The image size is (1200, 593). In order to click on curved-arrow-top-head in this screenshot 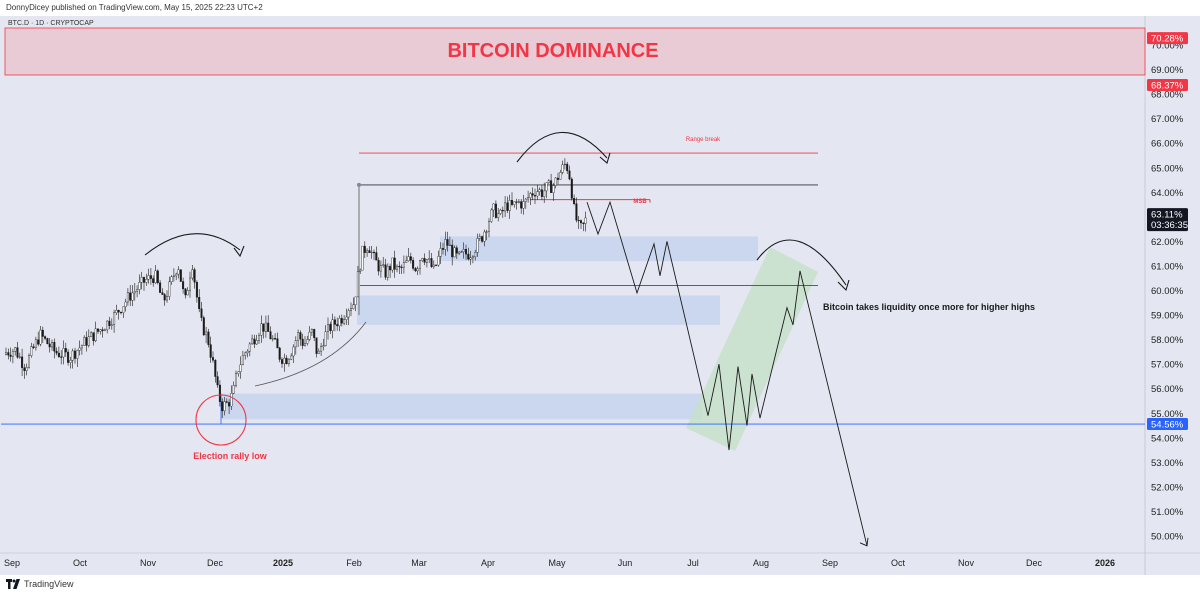, I will do `click(605, 158)`.